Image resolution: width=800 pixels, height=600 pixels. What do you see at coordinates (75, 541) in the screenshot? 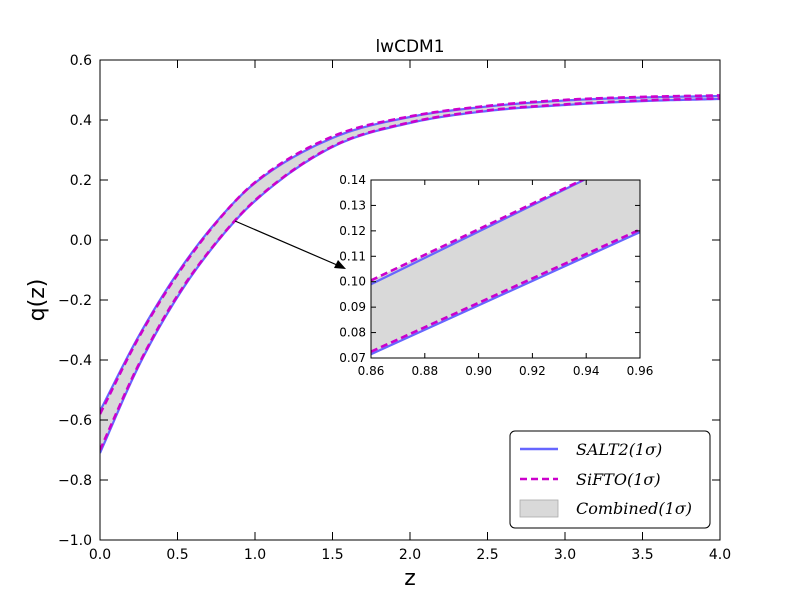
I see `y-tick-label: −1.0` at bounding box center [75, 541].